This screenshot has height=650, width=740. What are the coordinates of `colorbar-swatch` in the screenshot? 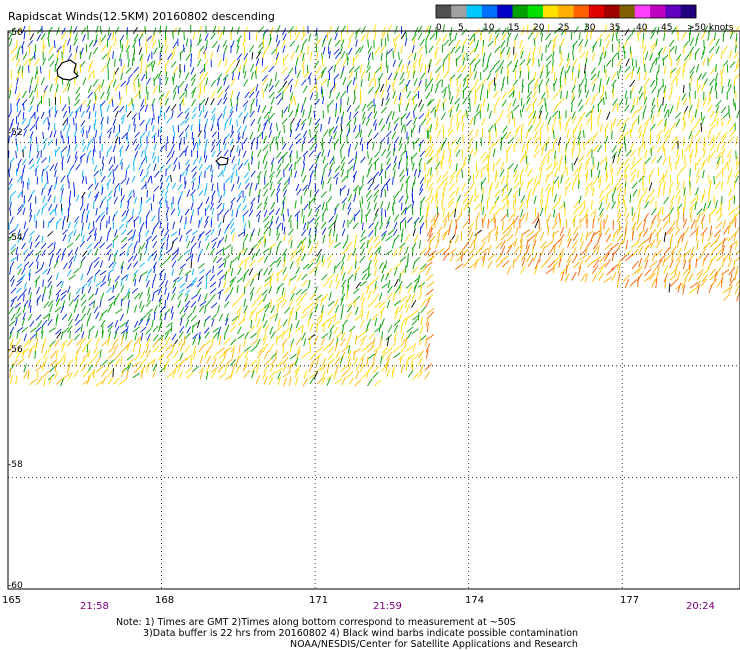 It's located at (627, 11).